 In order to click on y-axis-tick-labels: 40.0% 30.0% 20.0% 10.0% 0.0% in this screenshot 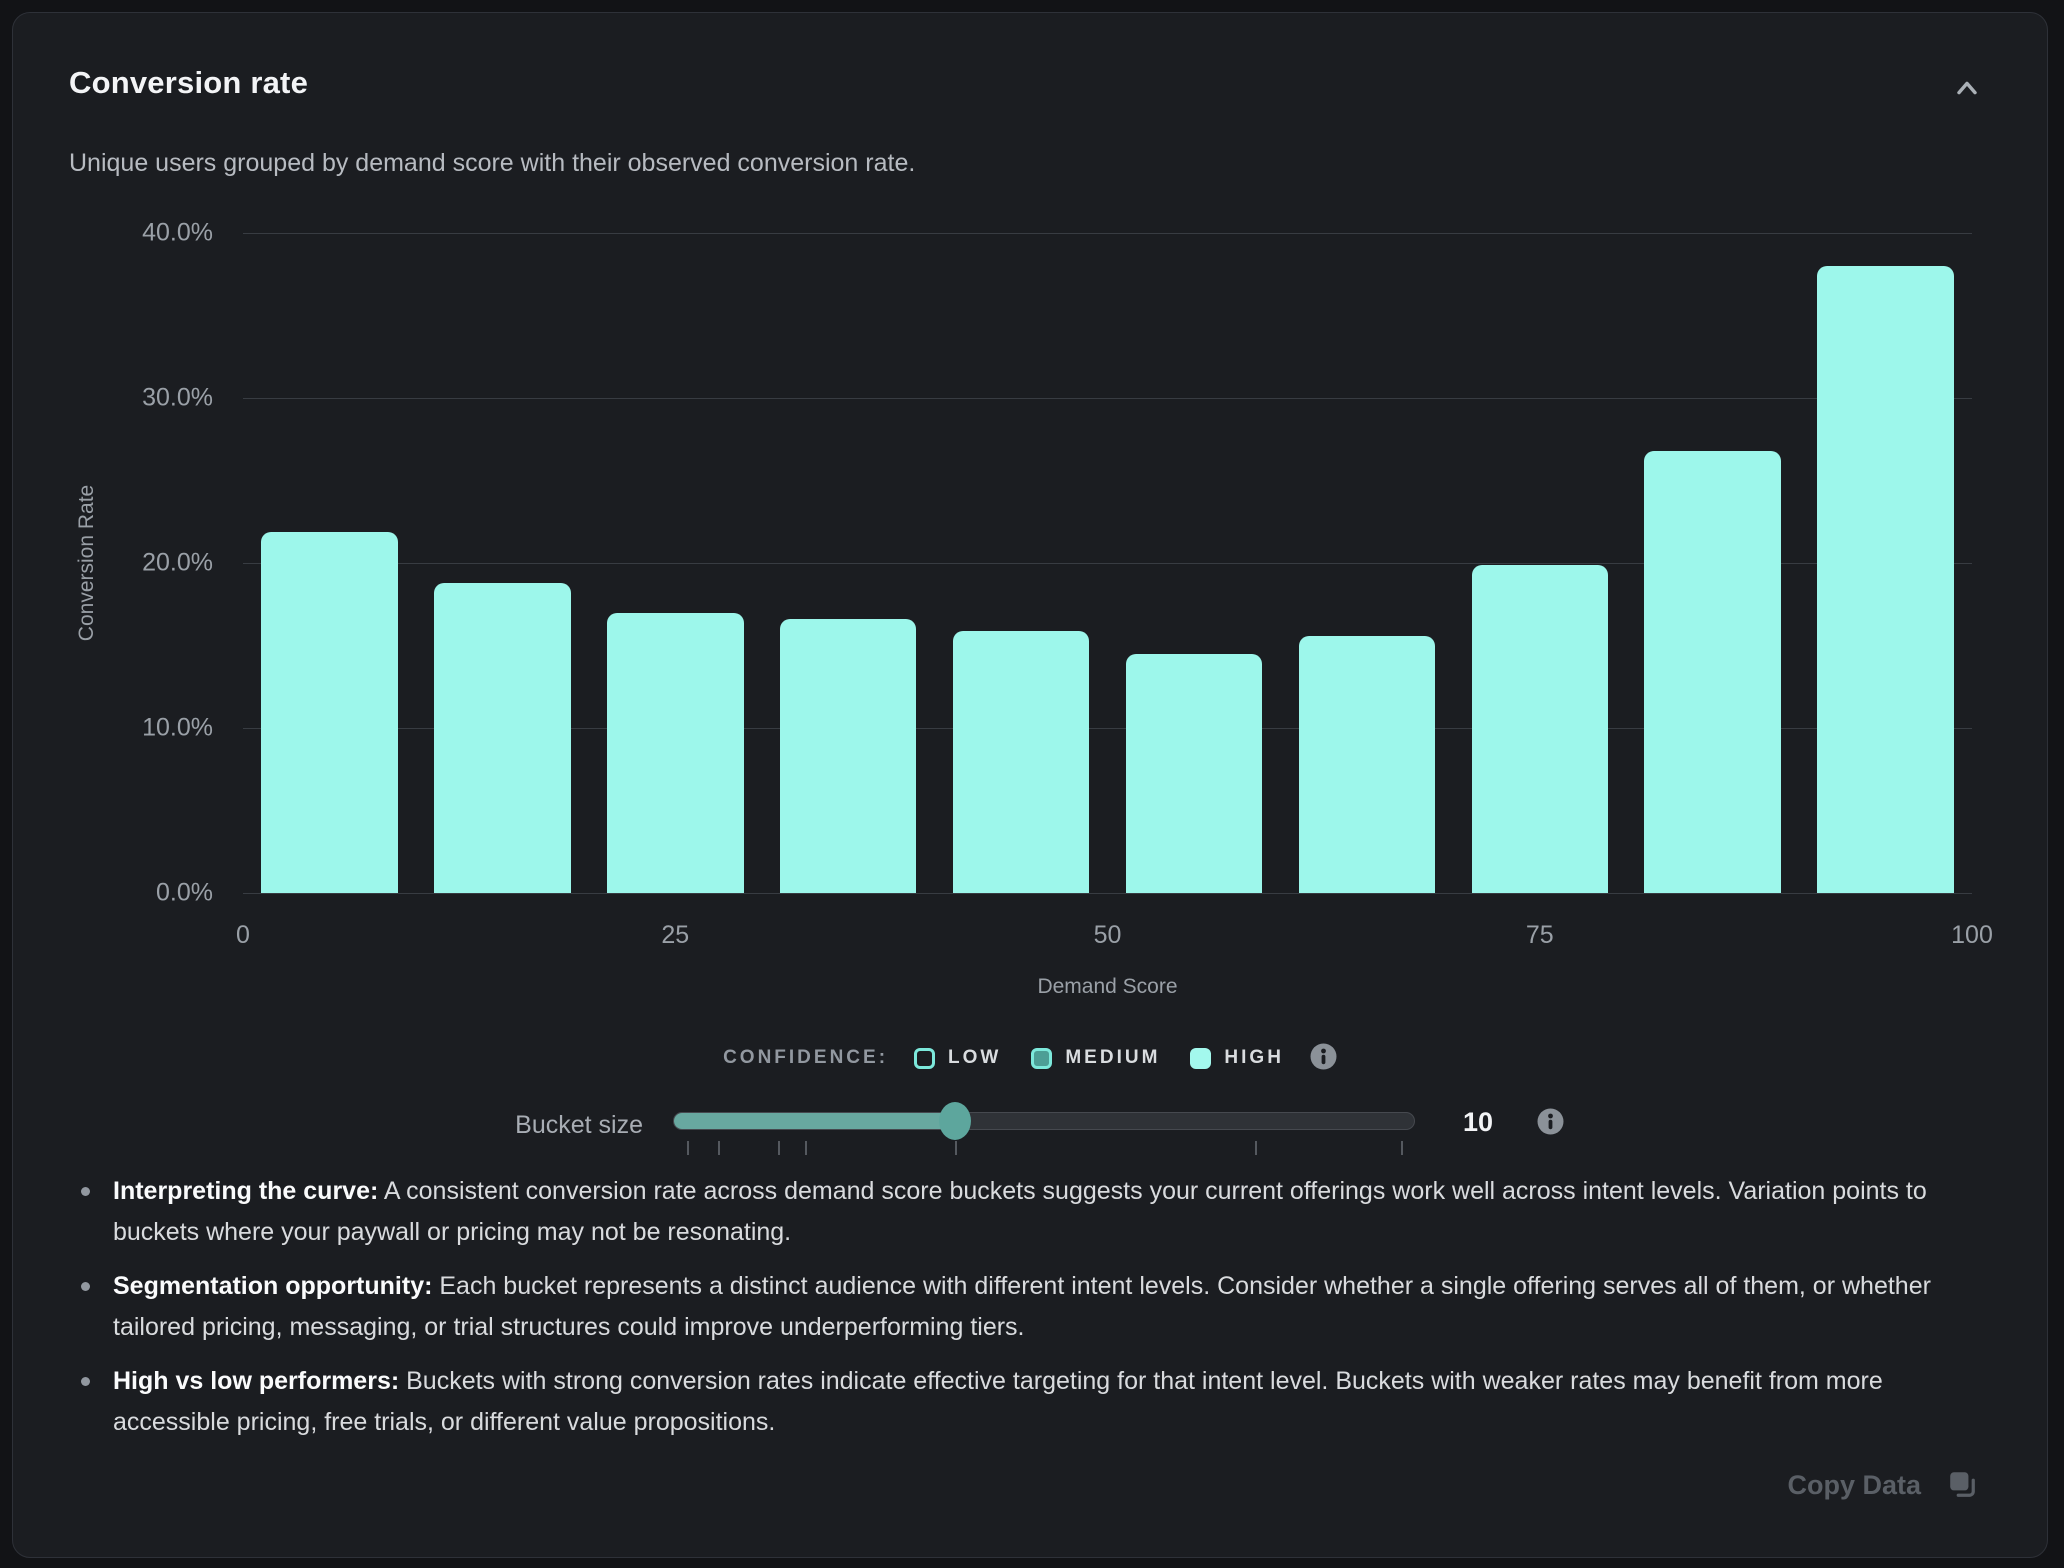, I will do `click(113, 563)`.